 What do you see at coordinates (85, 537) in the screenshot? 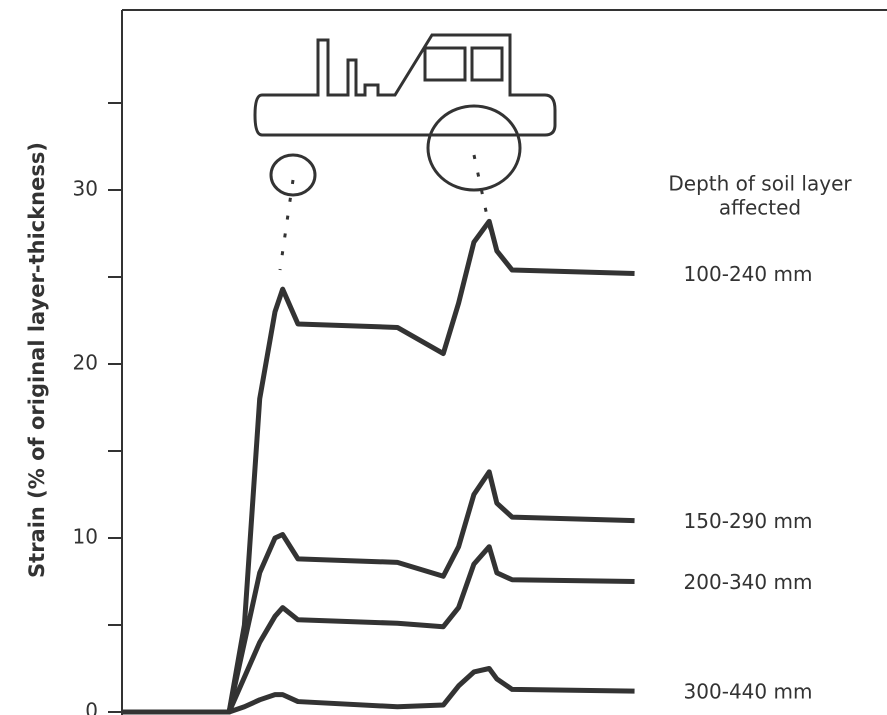
I see `y-tick-label: 10` at bounding box center [85, 537].